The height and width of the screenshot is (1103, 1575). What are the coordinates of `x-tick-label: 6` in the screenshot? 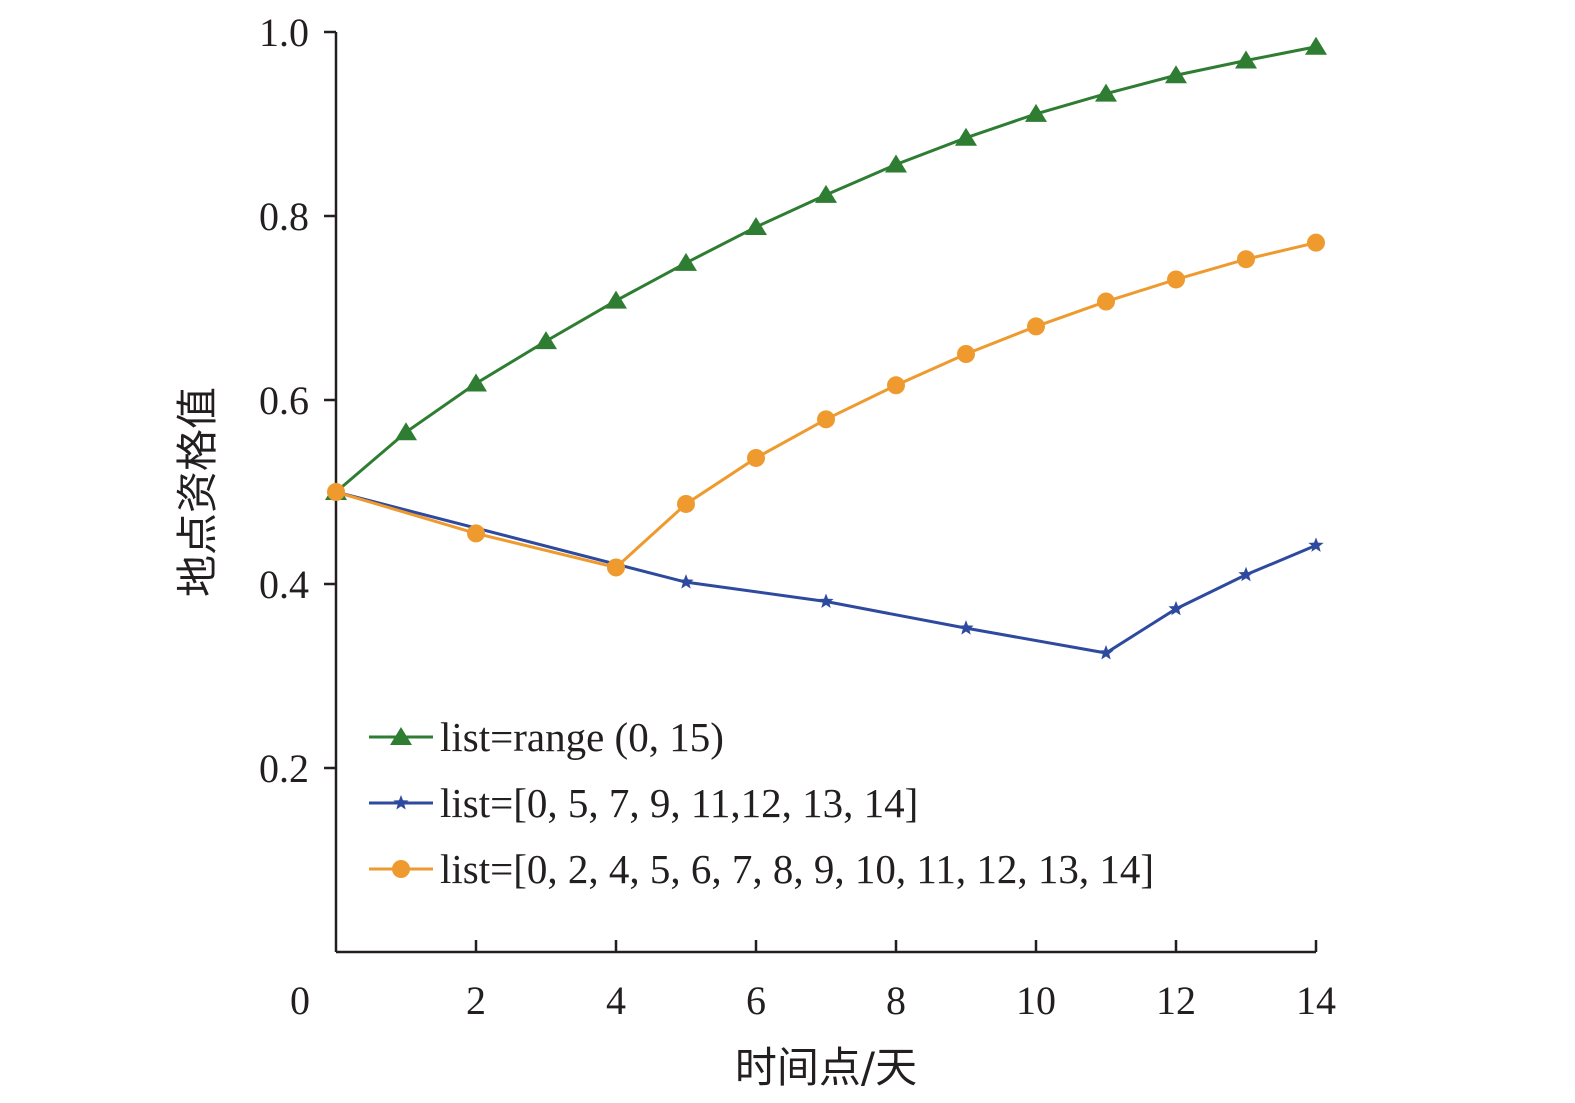 It's located at (756, 1000).